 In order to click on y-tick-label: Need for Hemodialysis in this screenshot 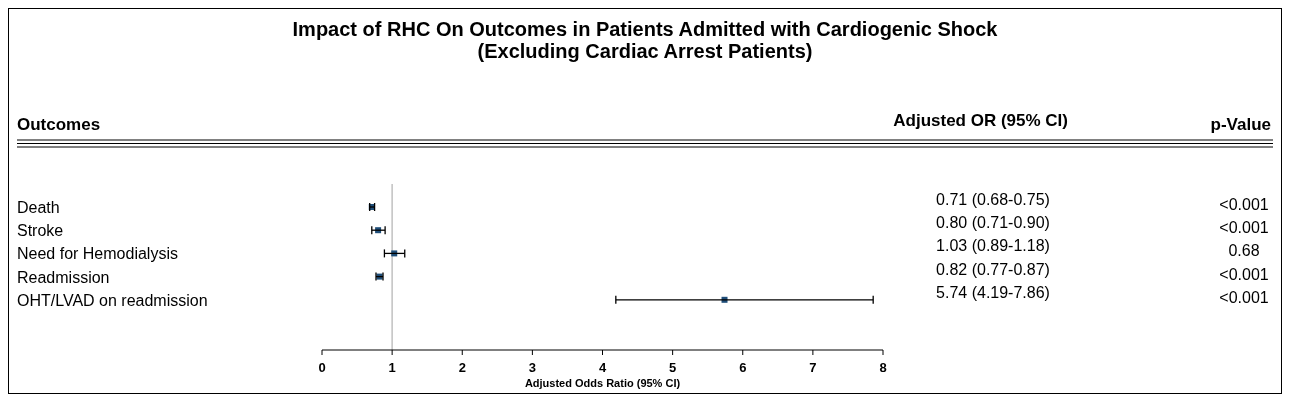, I will do `click(97, 254)`.